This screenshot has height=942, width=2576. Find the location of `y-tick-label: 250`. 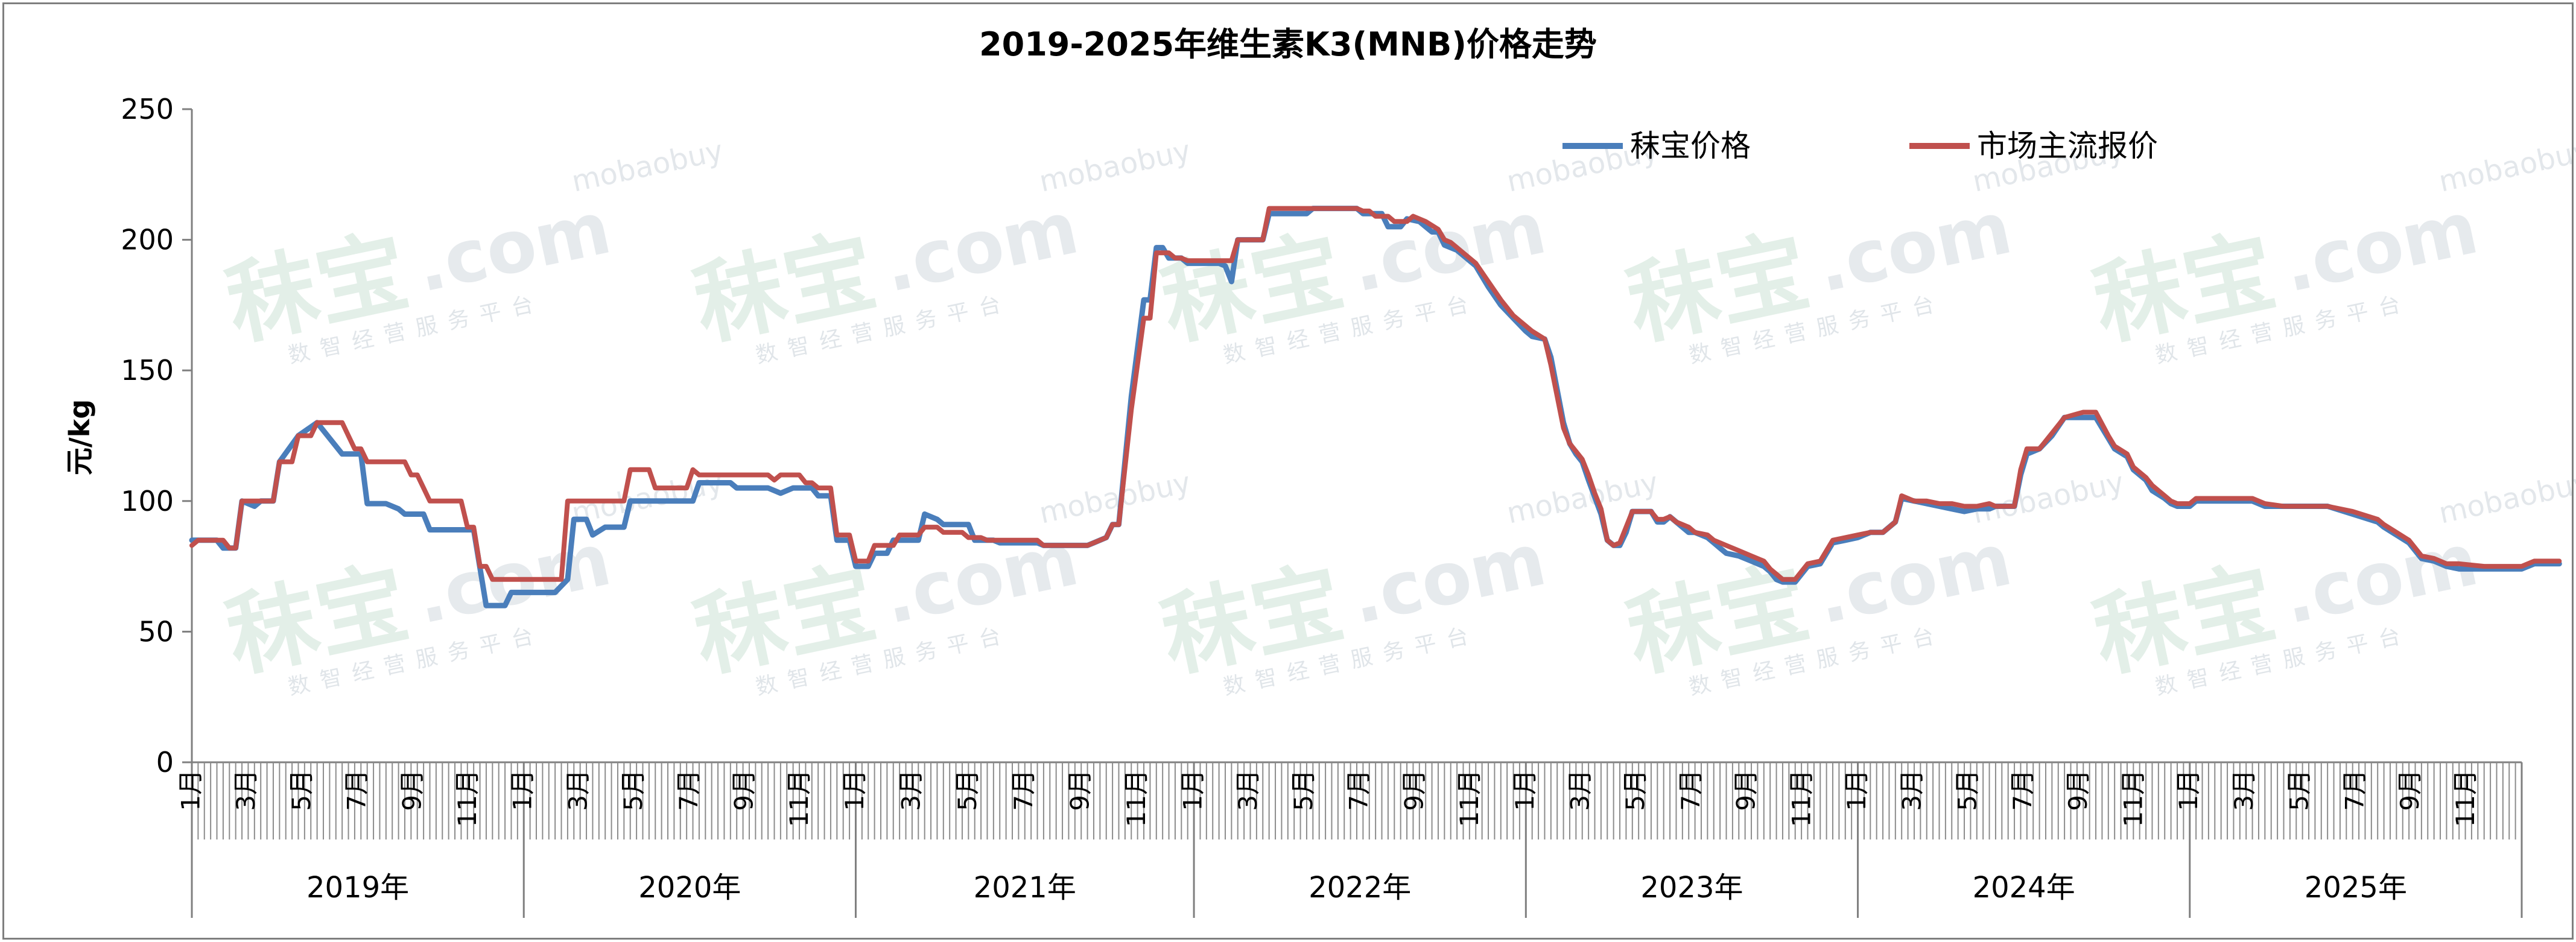

y-tick-label: 250 is located at coordinates (147, 109).